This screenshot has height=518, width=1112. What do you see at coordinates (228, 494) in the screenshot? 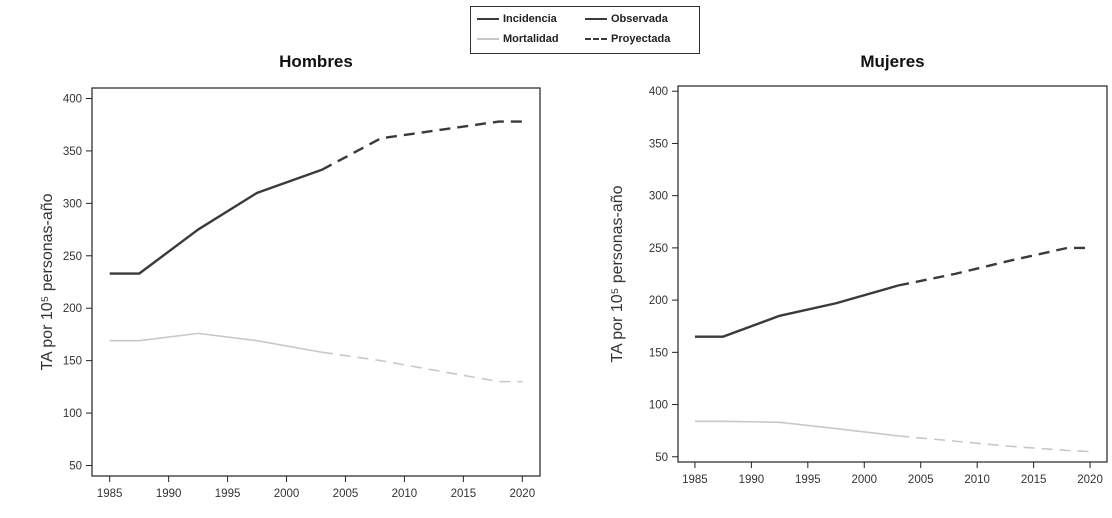
I see `panel-1-x-tick-label-1995: 1995` at bounding box center [228, 494].